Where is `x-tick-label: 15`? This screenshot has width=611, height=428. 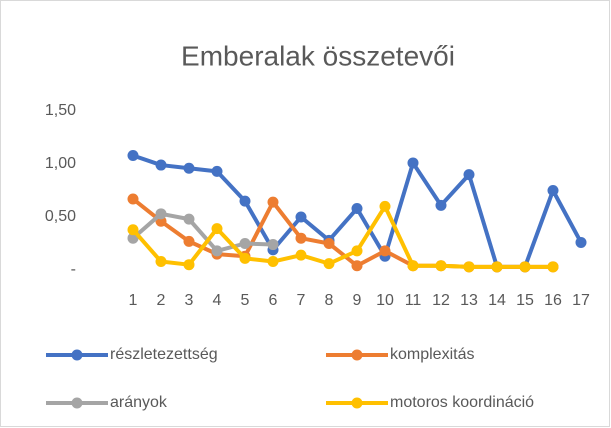 x-tick-label: 15 is located at coordinates (525, 300).